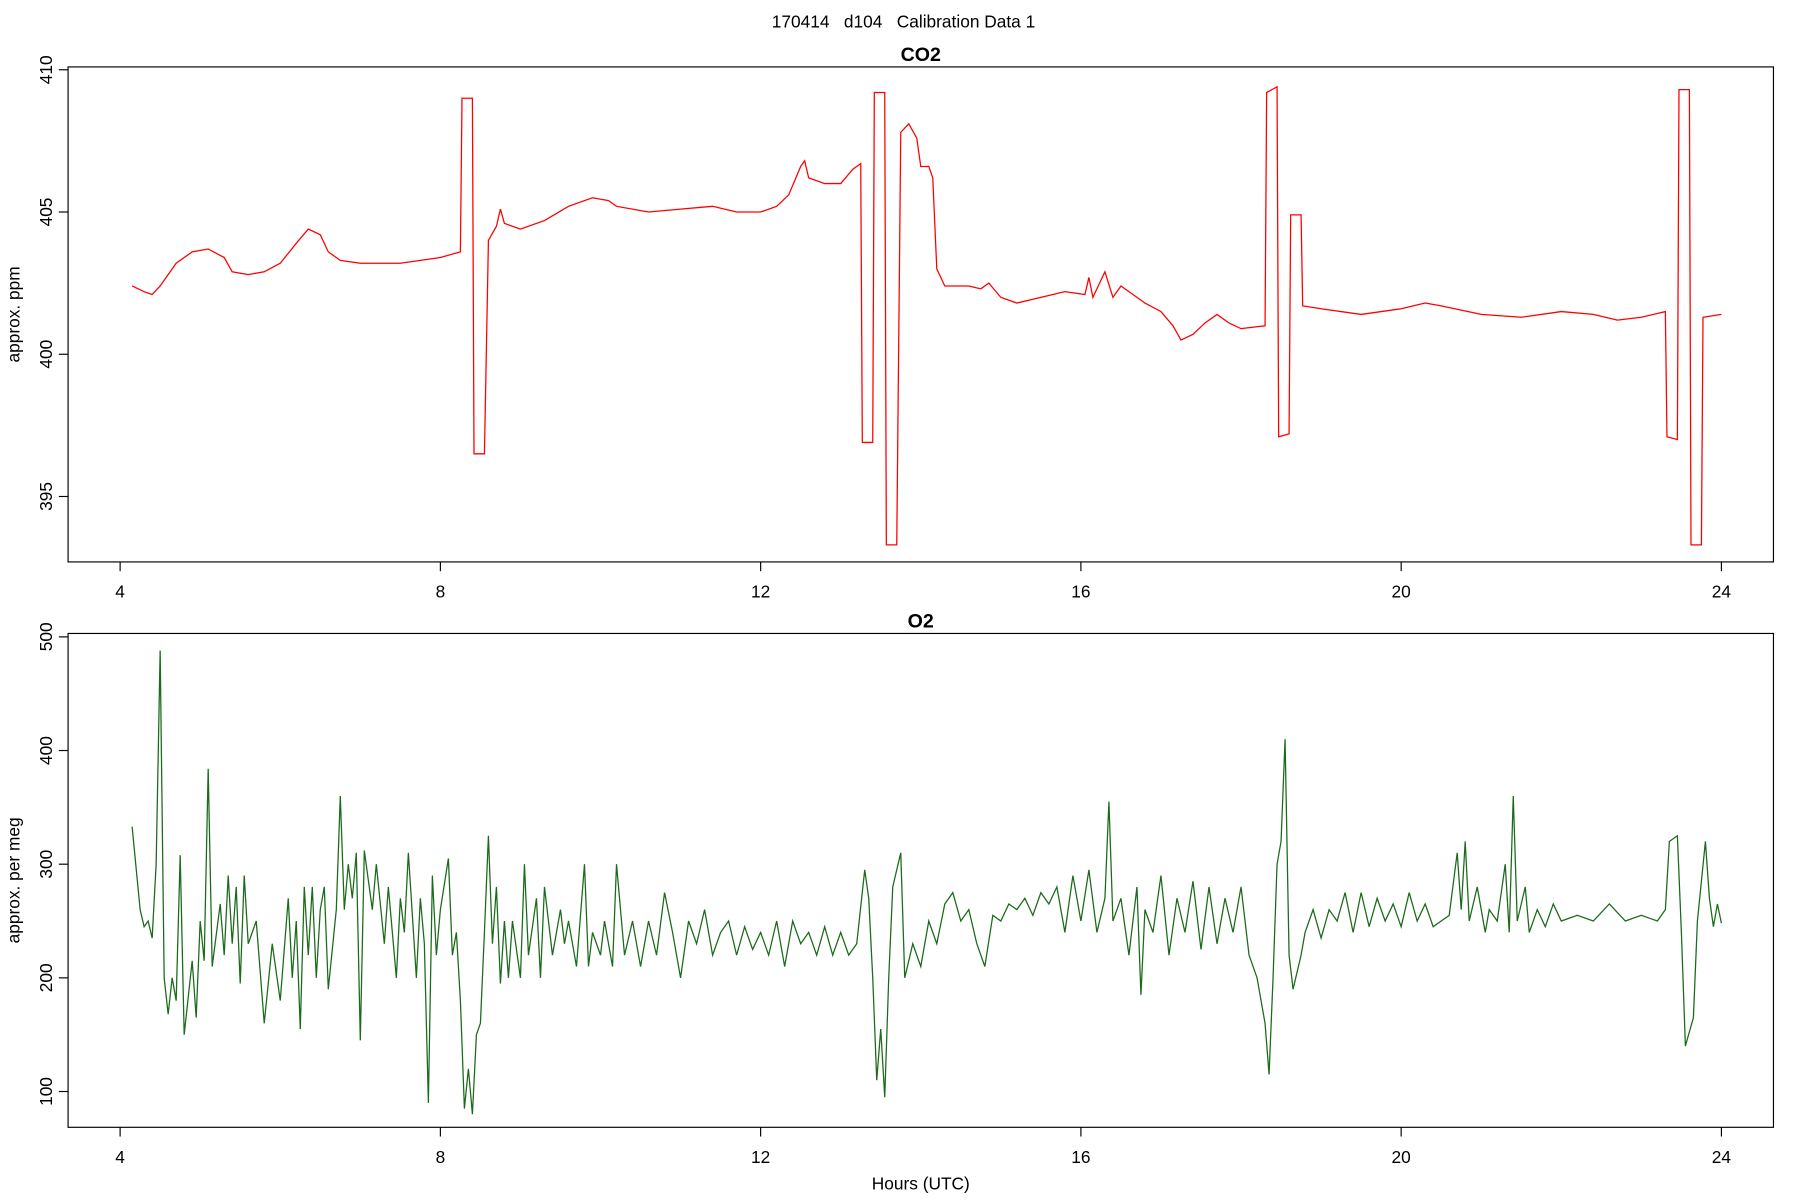  Describe the element at coordinates (14, 880) in the screenshot. I see `y-axis-label: approx. per meg` at that location.